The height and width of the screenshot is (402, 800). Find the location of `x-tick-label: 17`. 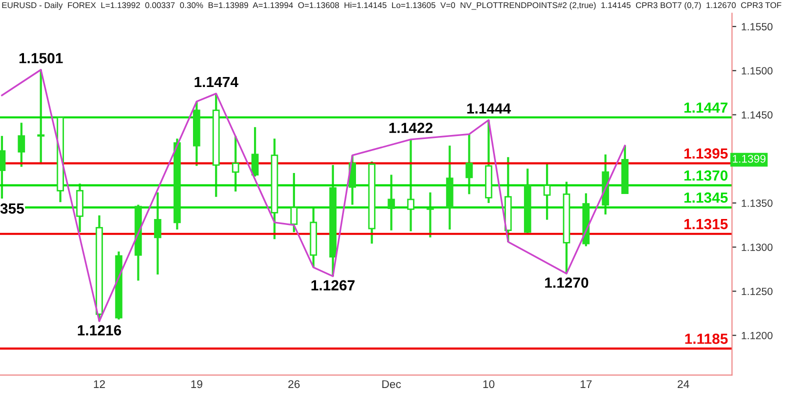

x-tick-label: 17 is located at coordinates (586, 384).